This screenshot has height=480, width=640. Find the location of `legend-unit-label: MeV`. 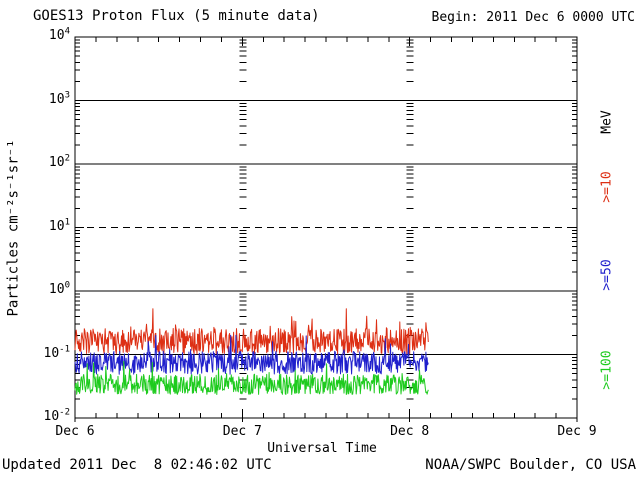

legend-unit-label: MeV is located at coordinates (607, 122).